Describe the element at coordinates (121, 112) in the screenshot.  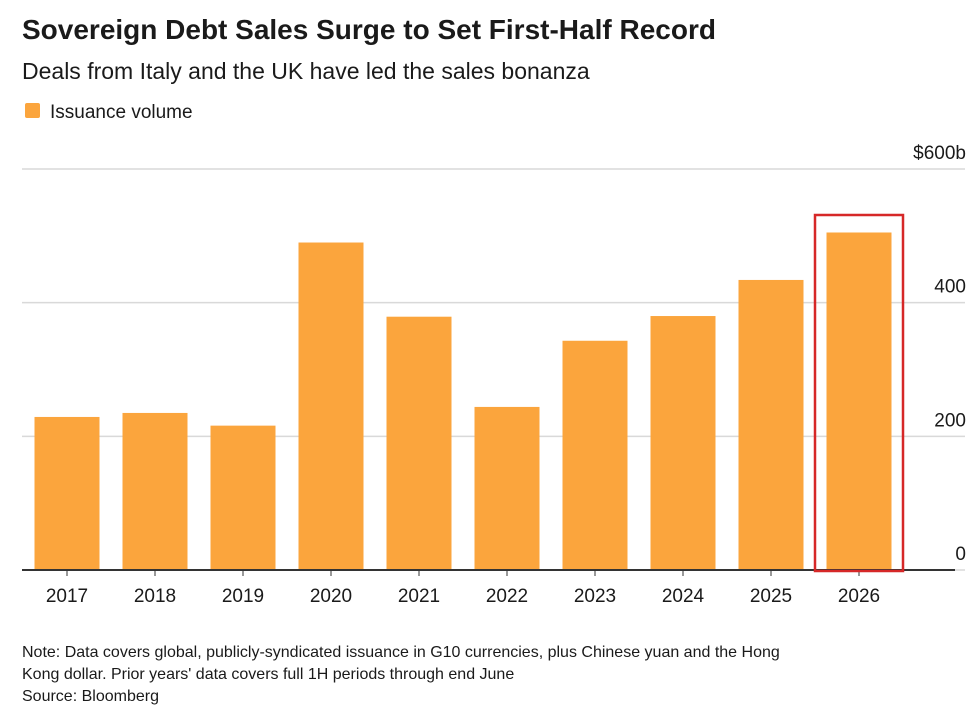
I see `legend-label: Issuance volume` at that location.